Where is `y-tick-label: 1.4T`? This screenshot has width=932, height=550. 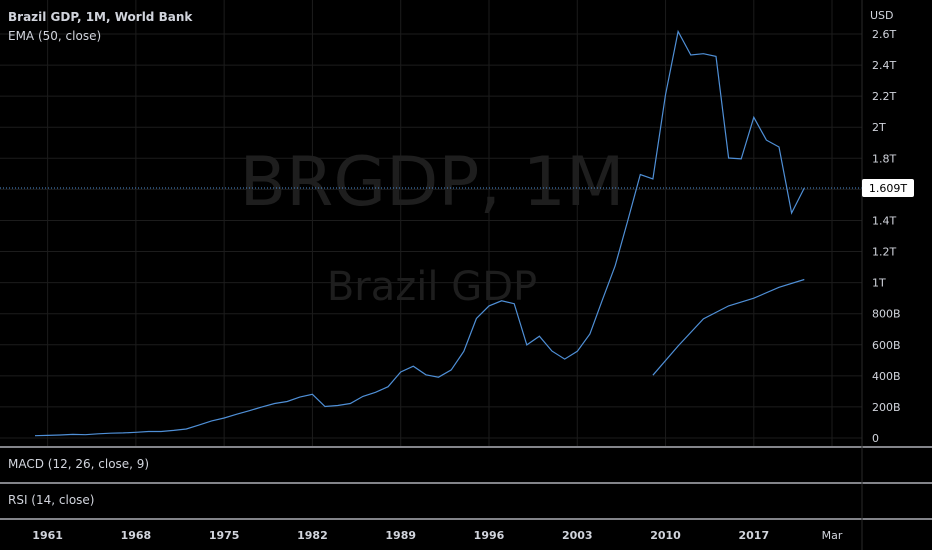 y-tick-label: 1.4T is located at coordinates (884, 220).